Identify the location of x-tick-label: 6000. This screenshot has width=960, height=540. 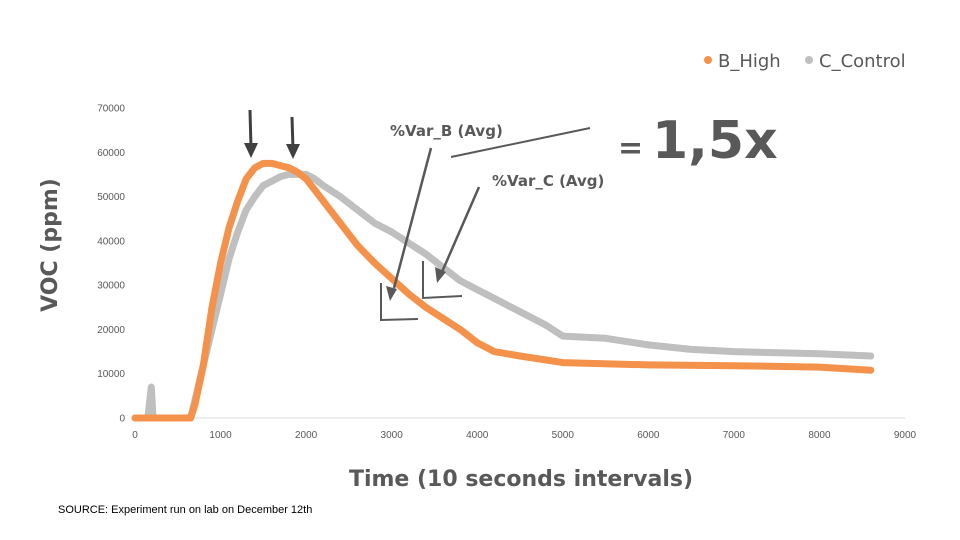
(648, 435).